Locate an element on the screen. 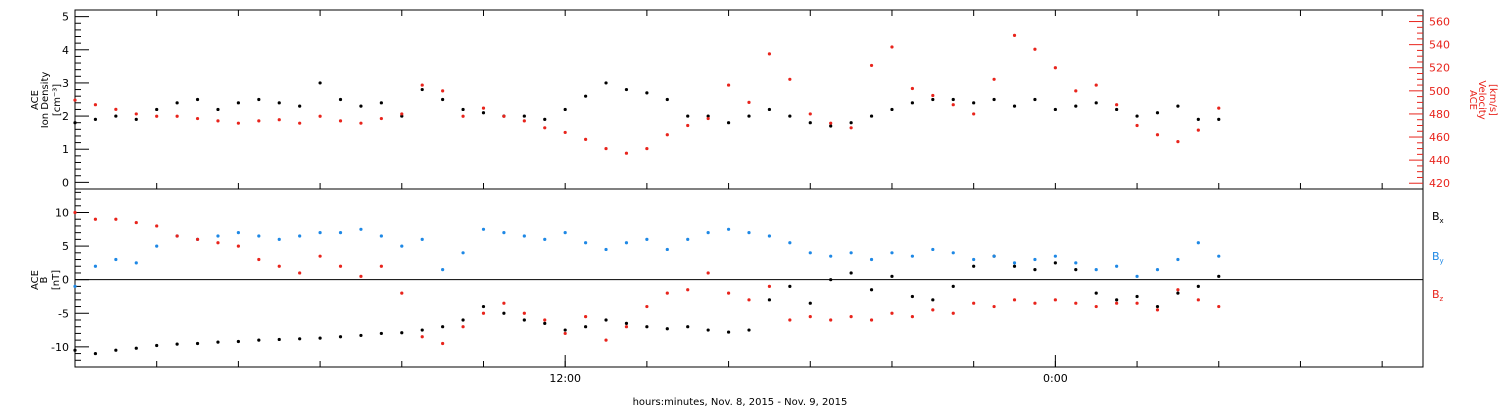 The height and width of the screenshot is (410, 1500). bottom-ytick-label-2: 0 is located at coordinates (65, 280).